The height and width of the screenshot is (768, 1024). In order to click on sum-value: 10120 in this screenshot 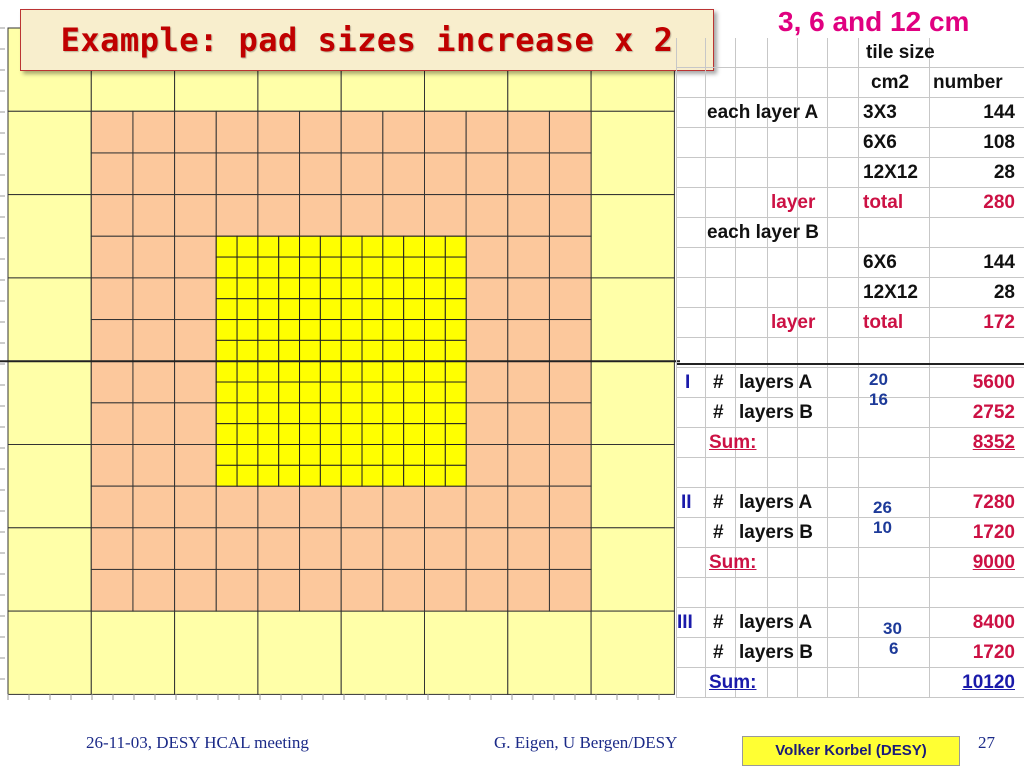, I will do `click(988, 682)`.